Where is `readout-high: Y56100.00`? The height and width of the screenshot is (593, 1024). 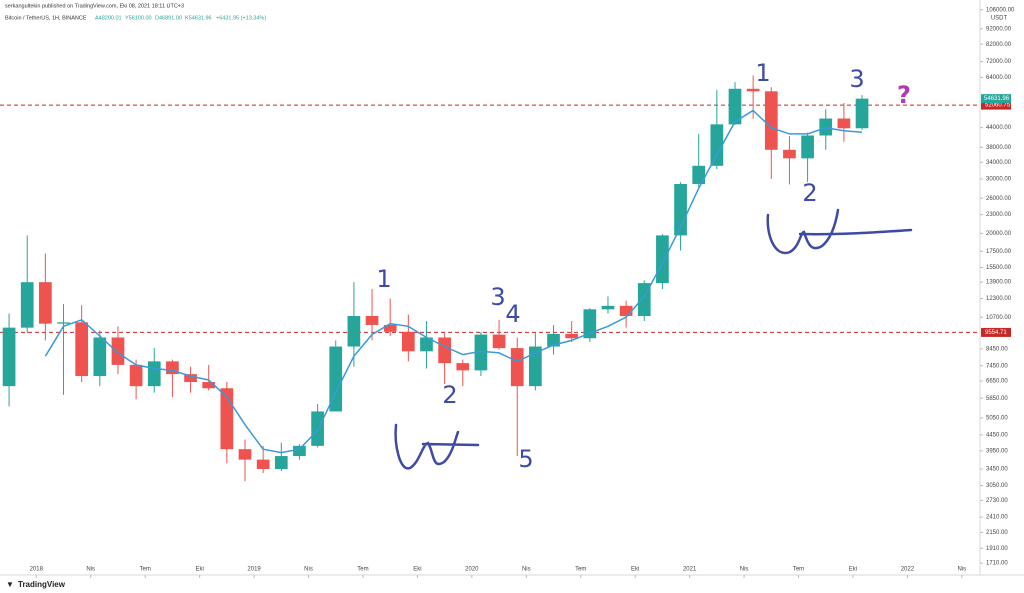 readout-high: Y56100.00 is located at coordinates (138, 18).